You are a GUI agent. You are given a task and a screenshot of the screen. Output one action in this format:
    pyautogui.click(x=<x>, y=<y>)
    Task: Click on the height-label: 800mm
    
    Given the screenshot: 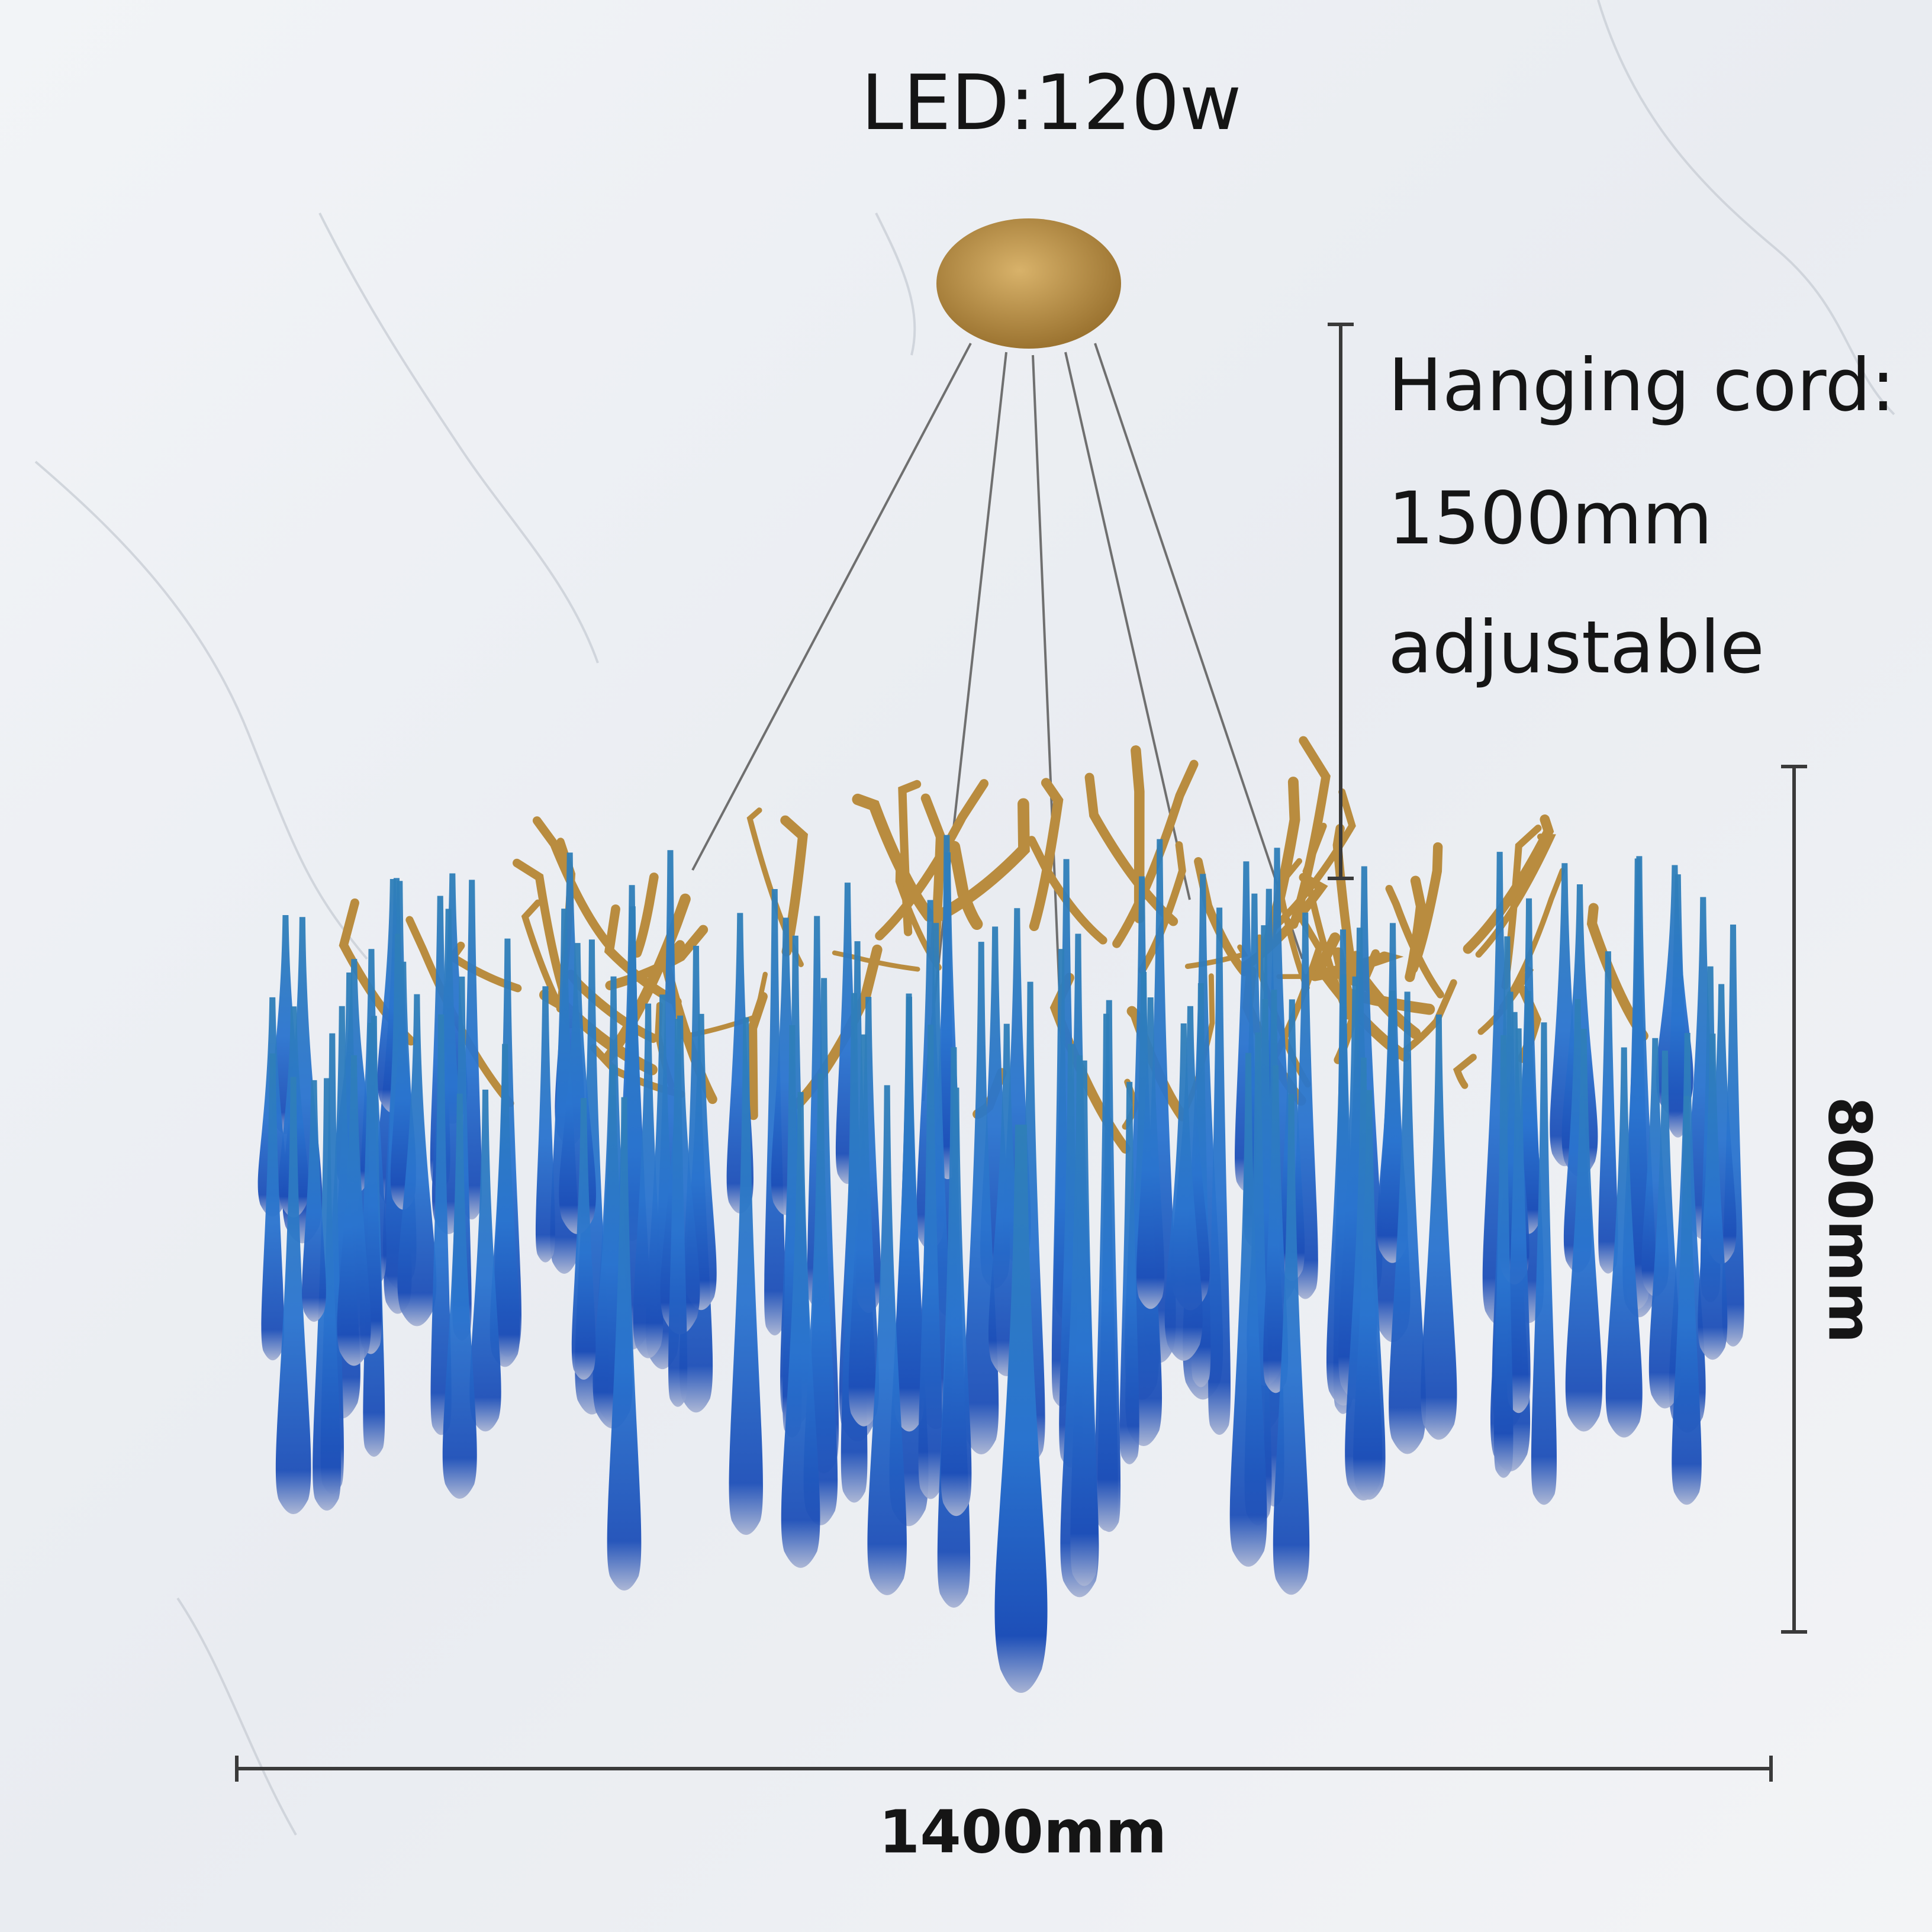 What is the action you would take?
    pyautogui.click(x=1850, y=1219)
    